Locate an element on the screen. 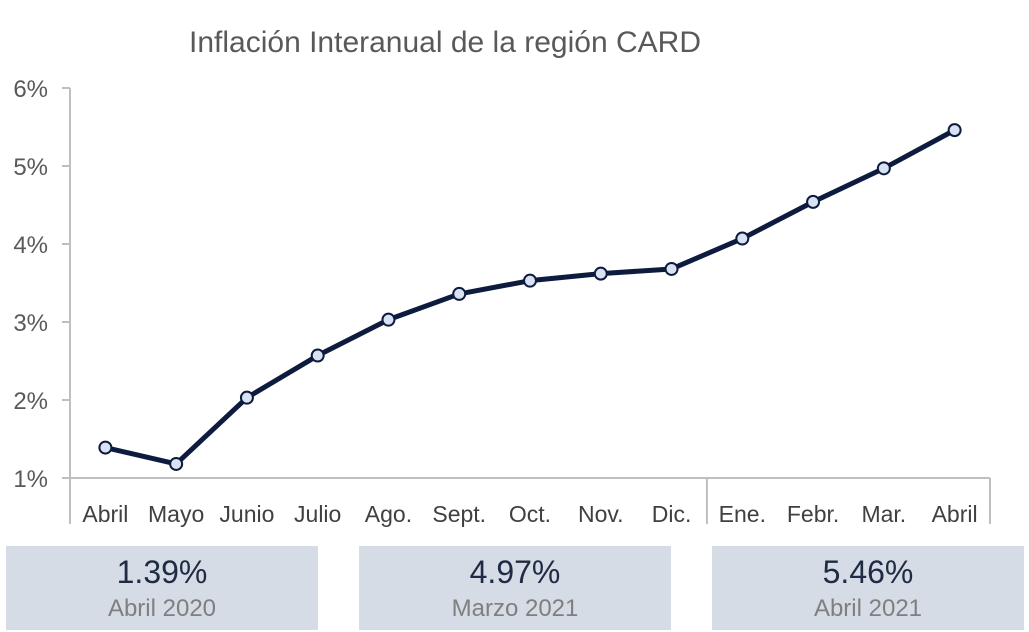 Image resolution: width=1029 pixels, height=632 pixels. summary-card-abril-2021: 5.46% Abril 2021 is located at coordinates (868, 588).